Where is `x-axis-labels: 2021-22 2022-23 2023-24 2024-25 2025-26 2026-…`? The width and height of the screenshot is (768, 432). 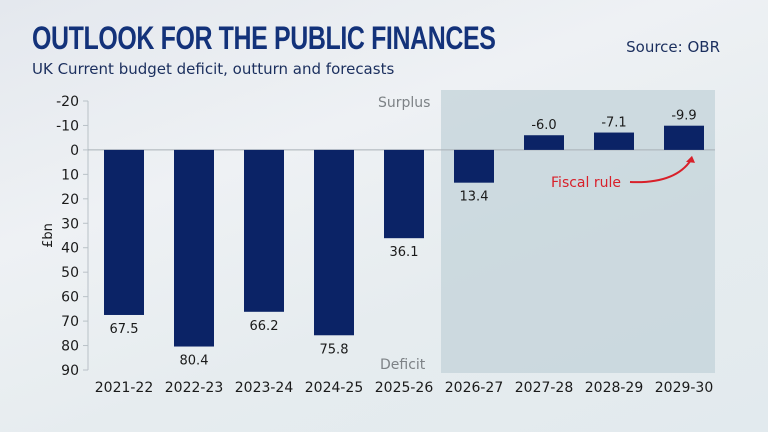 x-axis-labels: 2021-22 2022-23 2023-24 2024-25 2025-26 2026-… is located at coordinates (404, 388).